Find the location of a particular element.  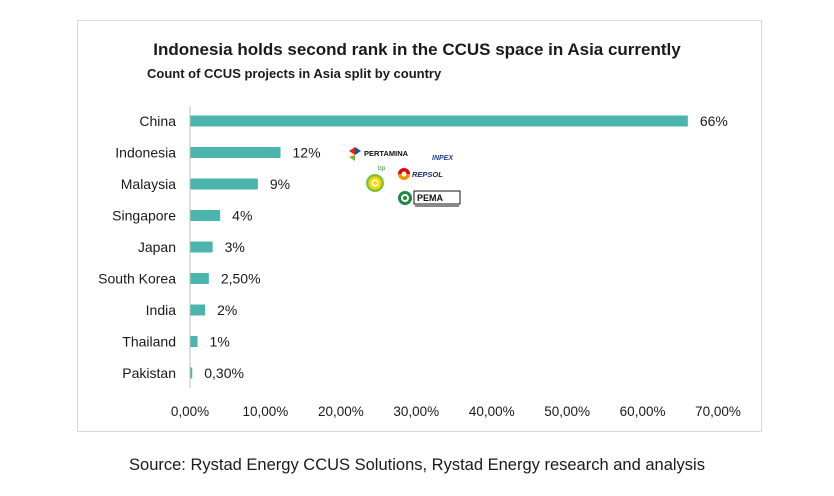

x-tick-label: 70,00% is located at coordinates (718, 411).